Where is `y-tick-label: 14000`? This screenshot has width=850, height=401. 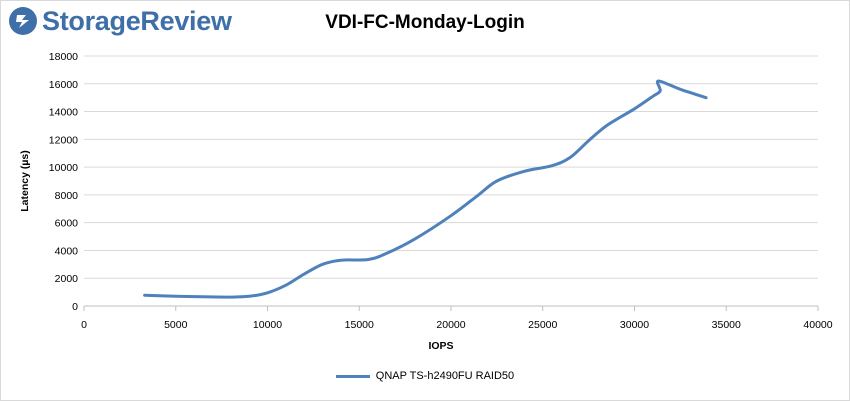
y-tick-label: 14000 is located at coordinates (63, 113).